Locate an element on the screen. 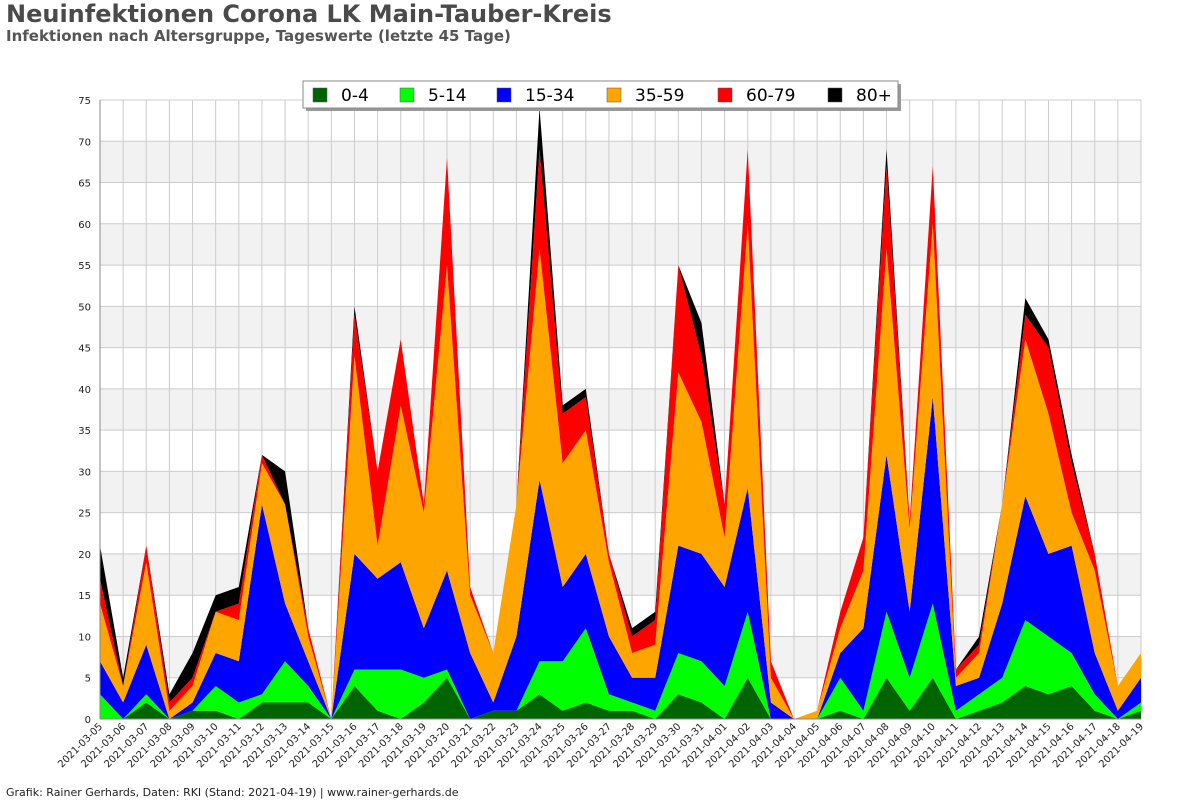 This screenshot has width=1200, height=800. y-tick-label: 75 is located at coordinates (84, 101).